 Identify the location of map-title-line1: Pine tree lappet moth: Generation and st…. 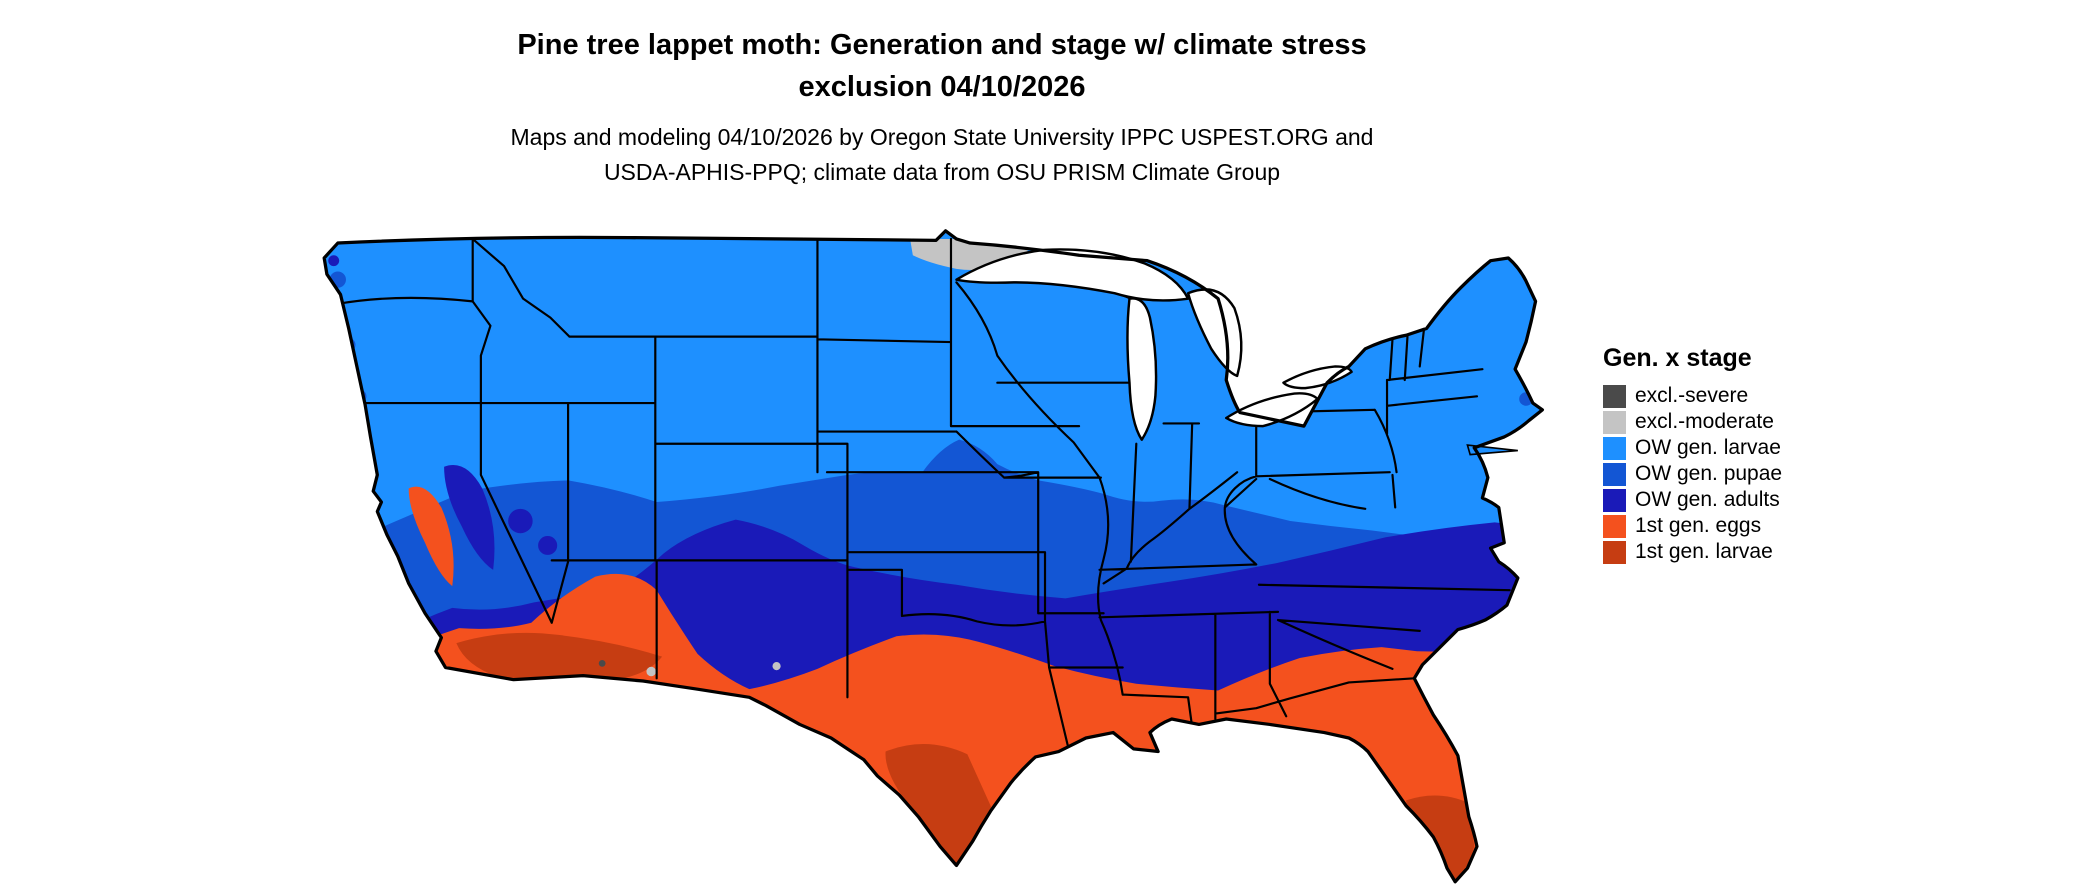
(942, 45).